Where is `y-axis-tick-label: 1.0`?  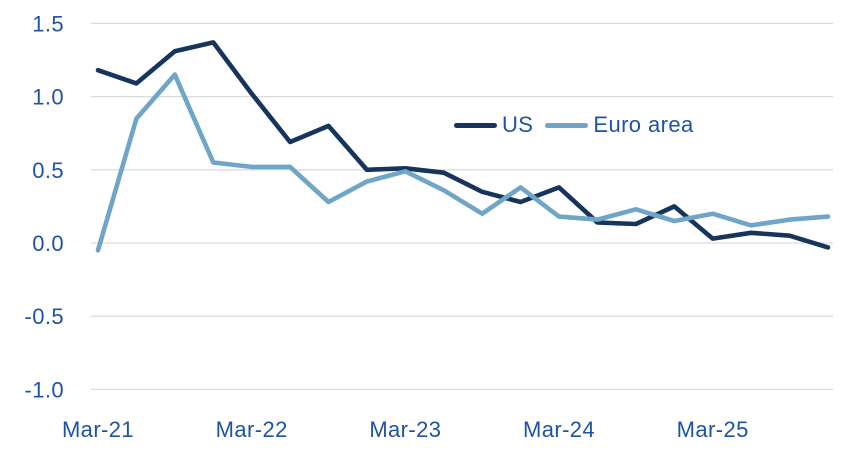
y-axis-tick-label: 1.0 is located at coordinates (48, 97).